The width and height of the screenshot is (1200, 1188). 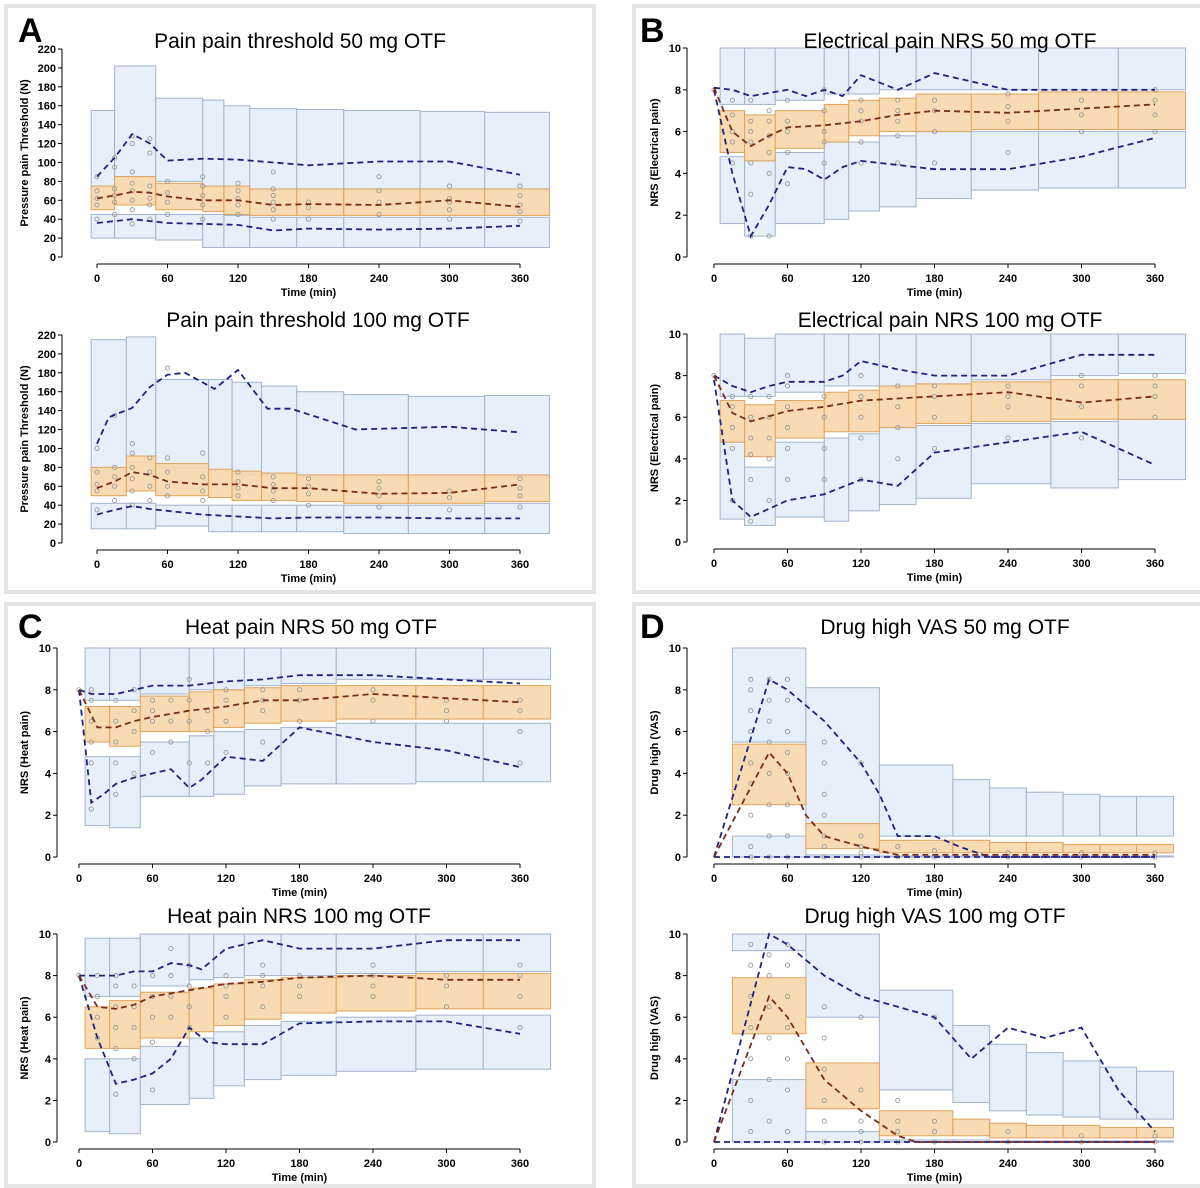 What do you see at coordinates (25, 153) in the screenshot?
I see `y-axis-label: Pressure pain Threshold (N)` at bounding box center [25, 153].